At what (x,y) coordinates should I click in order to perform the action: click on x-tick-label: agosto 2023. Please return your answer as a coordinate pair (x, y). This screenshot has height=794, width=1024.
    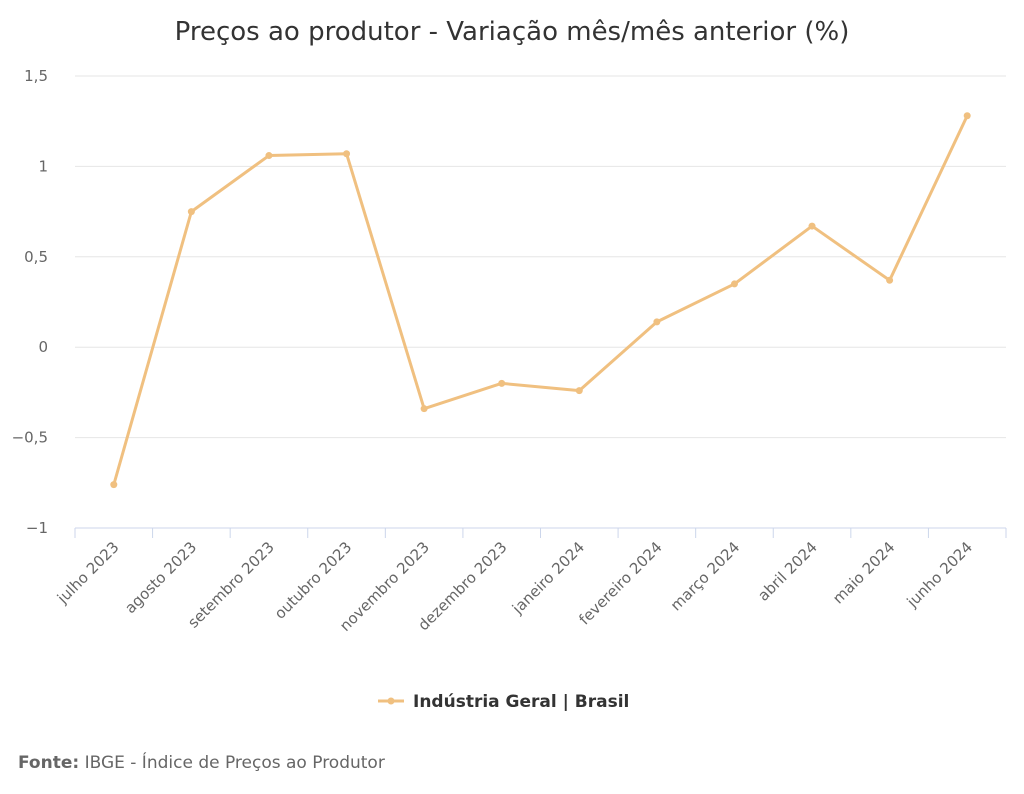
    Looking at the image, I should click on (160, 577).